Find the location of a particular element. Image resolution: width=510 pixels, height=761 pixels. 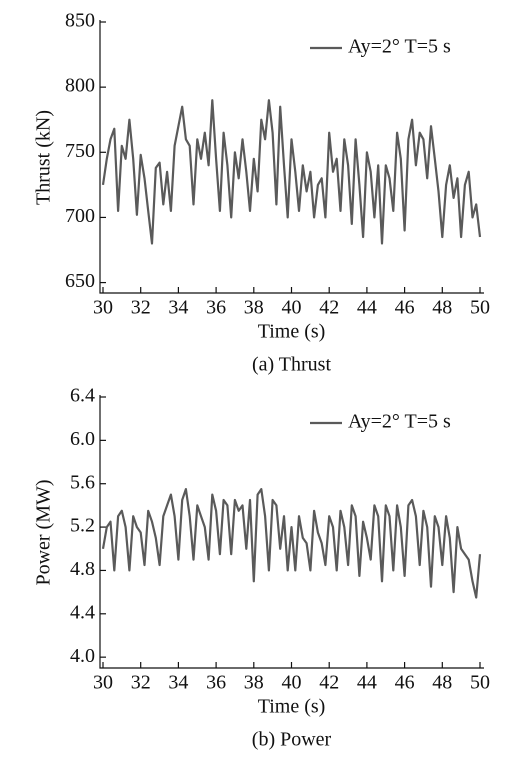

chart-title: (b) Power is located at coordinates (292, 740).